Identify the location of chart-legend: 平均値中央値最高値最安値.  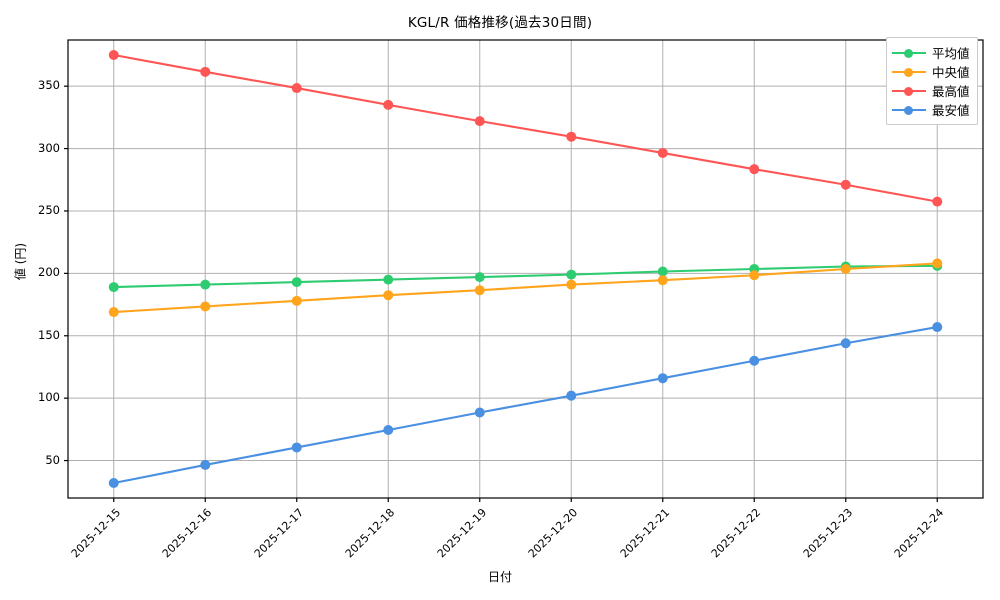
(932, 81).